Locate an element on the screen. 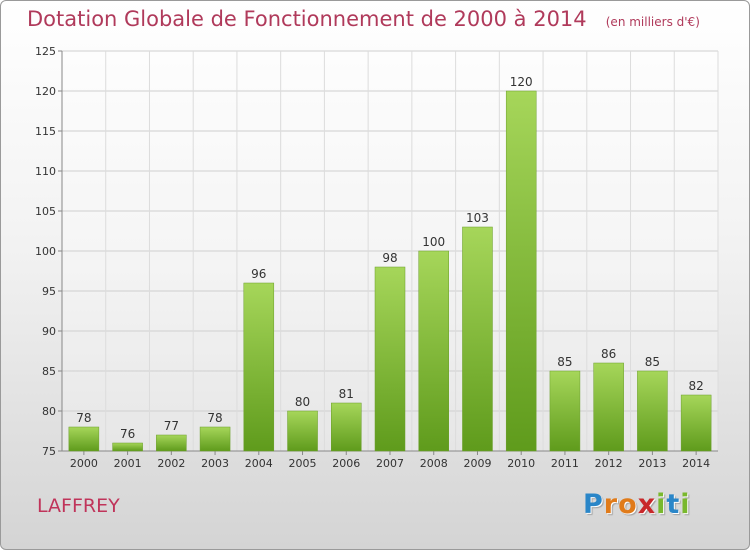 The image size is (750, 550). bar-2005 is located at coordinates (302, 431).